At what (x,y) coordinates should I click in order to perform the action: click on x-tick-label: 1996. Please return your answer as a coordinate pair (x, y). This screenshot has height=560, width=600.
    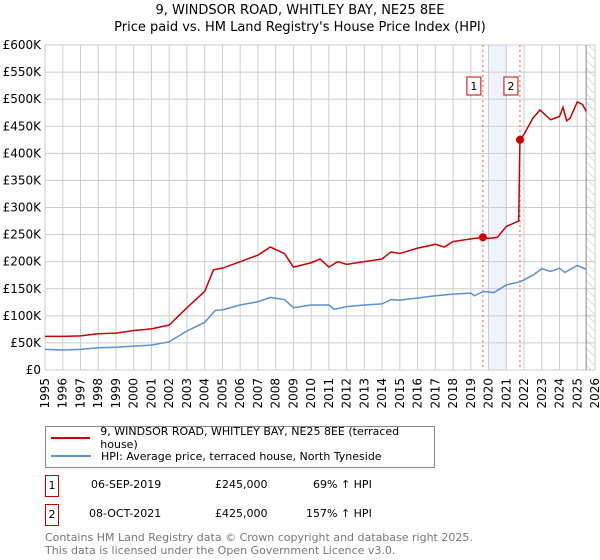
    Looking at the image, I should click on (63, 393).